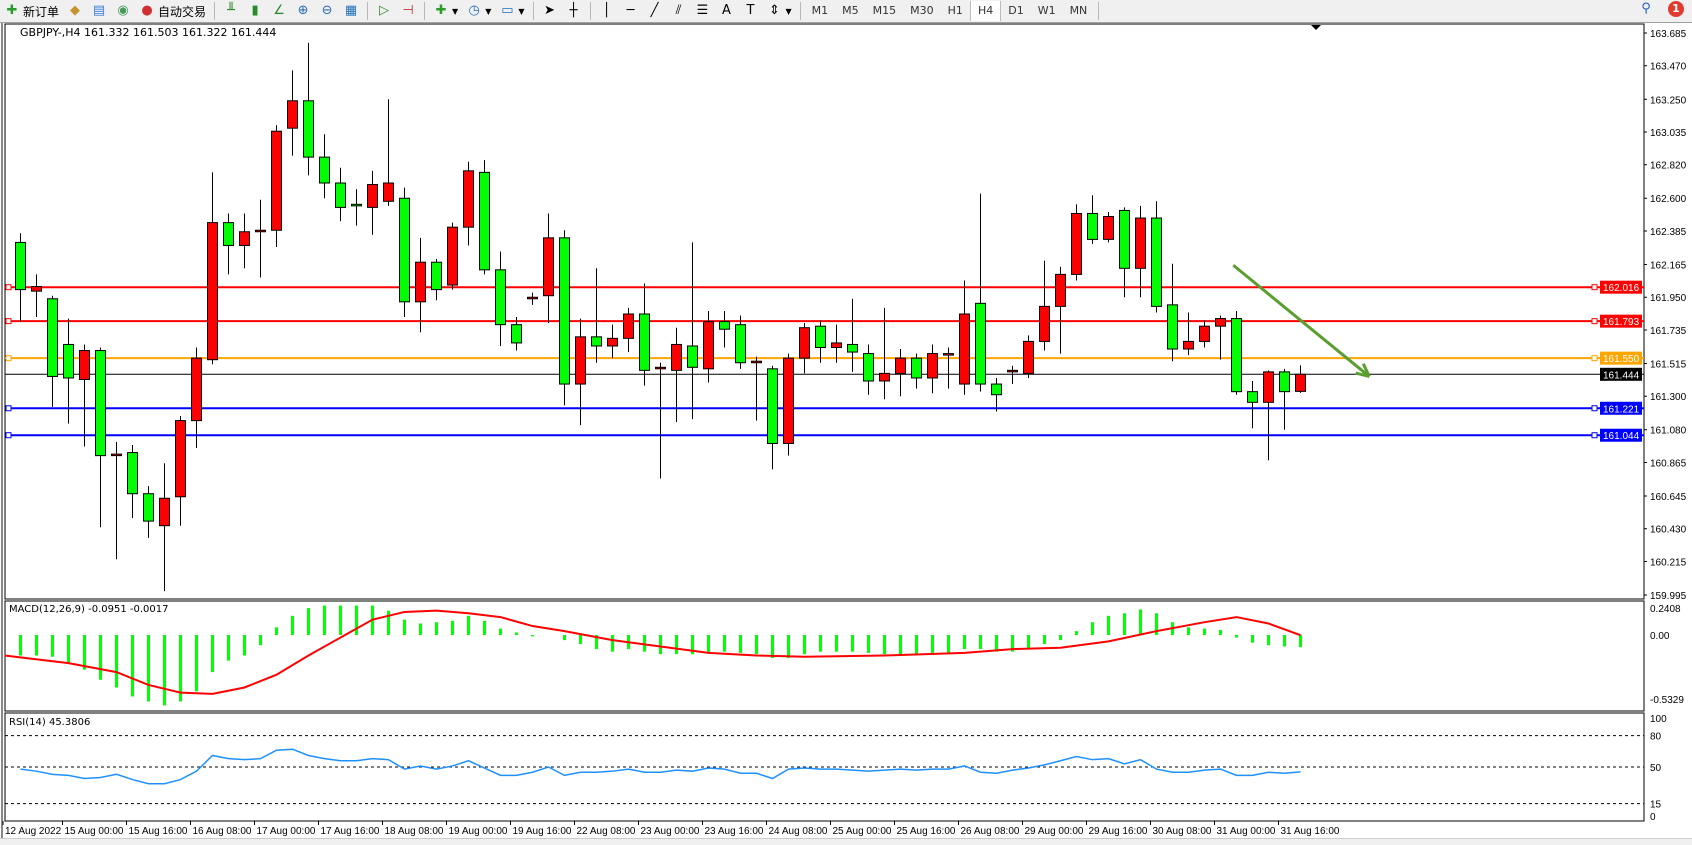 Image resolution: width=1692 pixels, height=845 pixels. I want to click on zoom-in-button: ⊕, so click(303, 11).